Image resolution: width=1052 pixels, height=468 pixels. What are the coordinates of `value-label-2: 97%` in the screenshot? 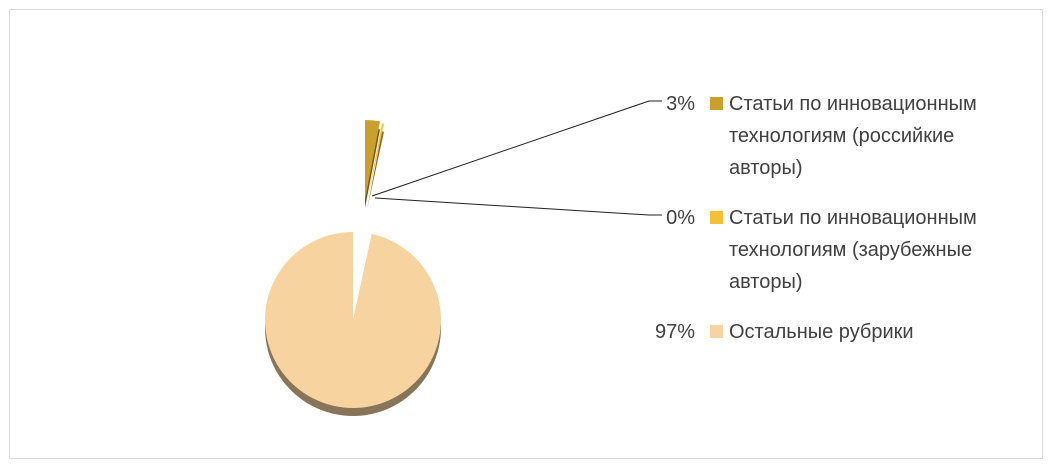 It's located at (675, 332).